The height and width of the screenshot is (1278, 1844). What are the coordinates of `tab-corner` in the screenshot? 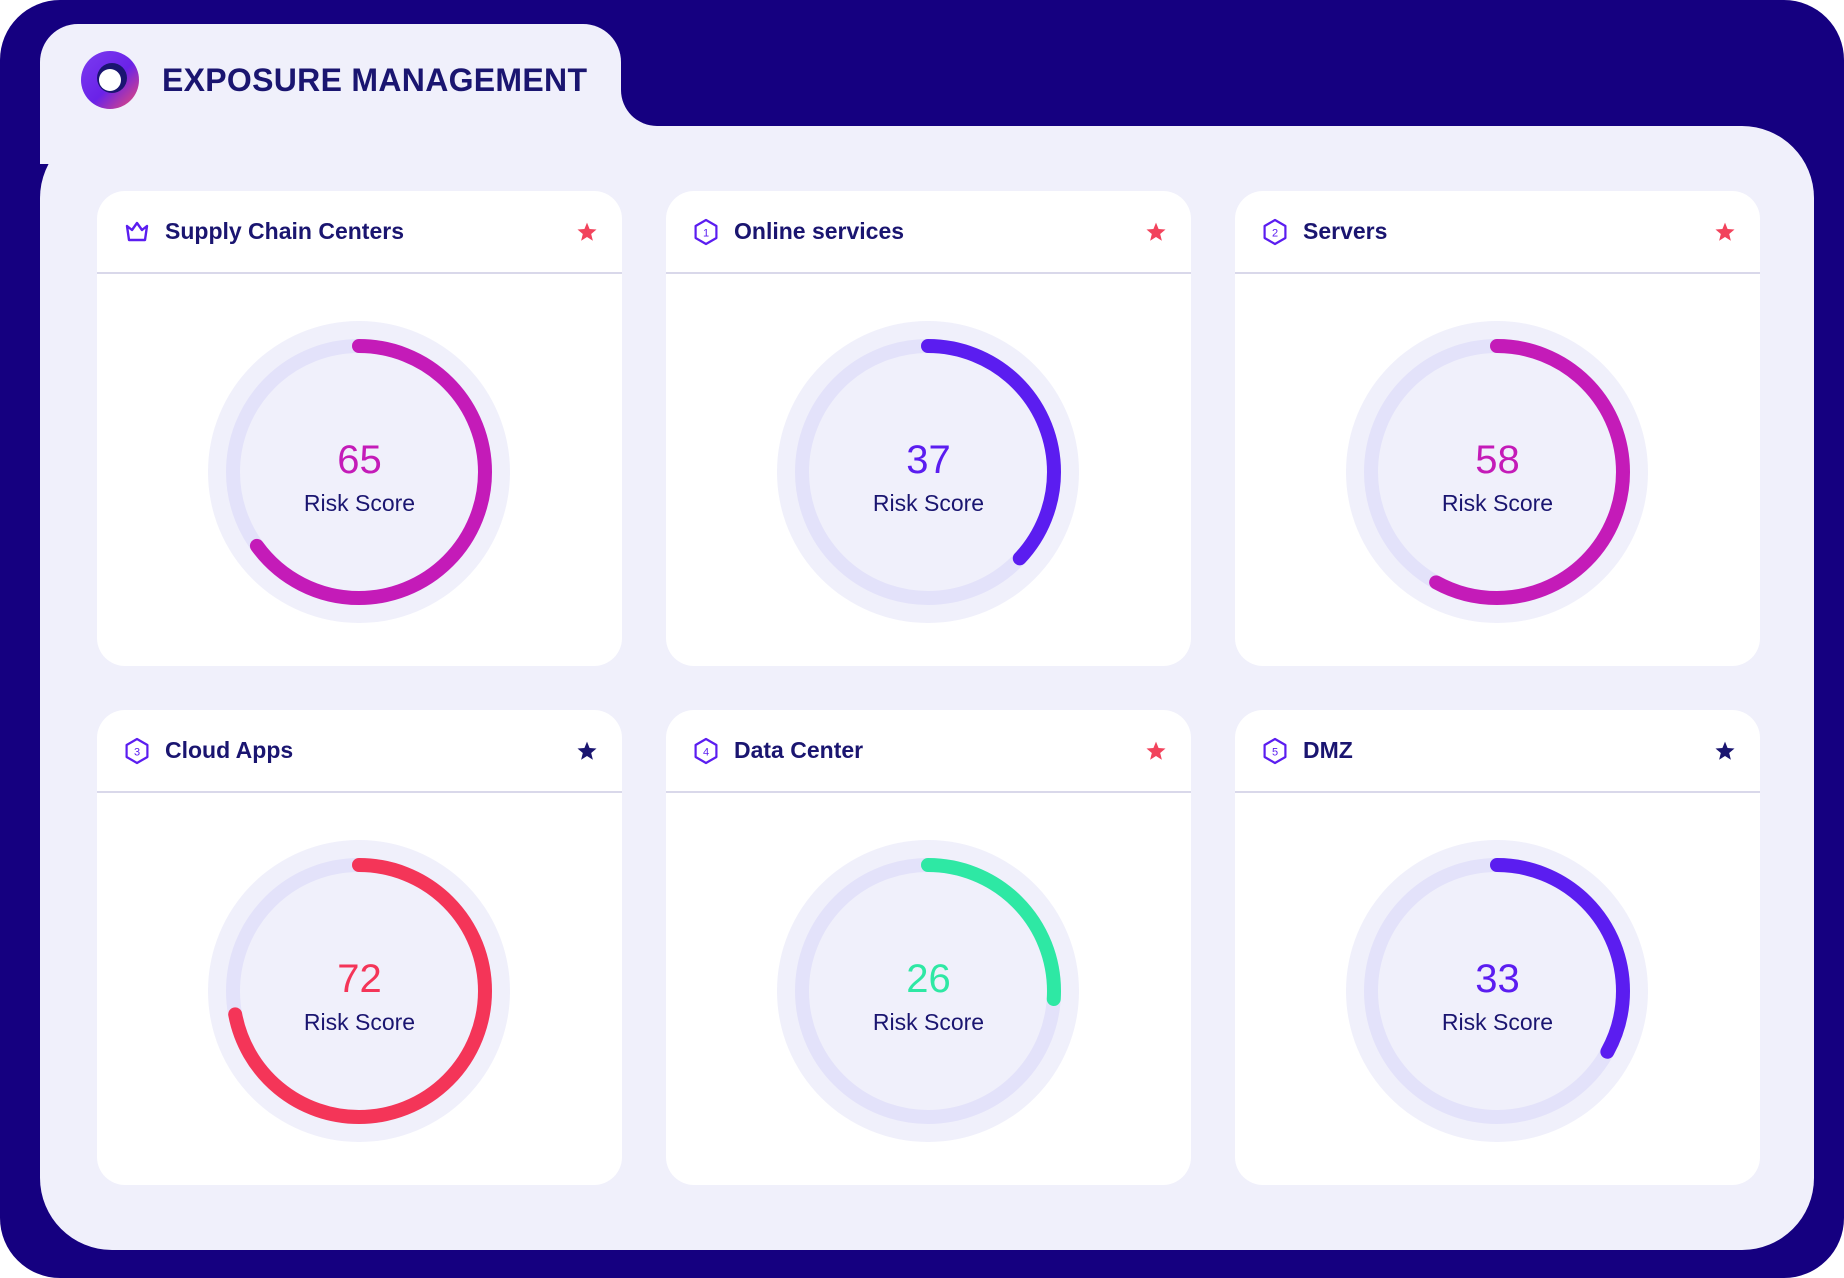 It's located at (639, 108).